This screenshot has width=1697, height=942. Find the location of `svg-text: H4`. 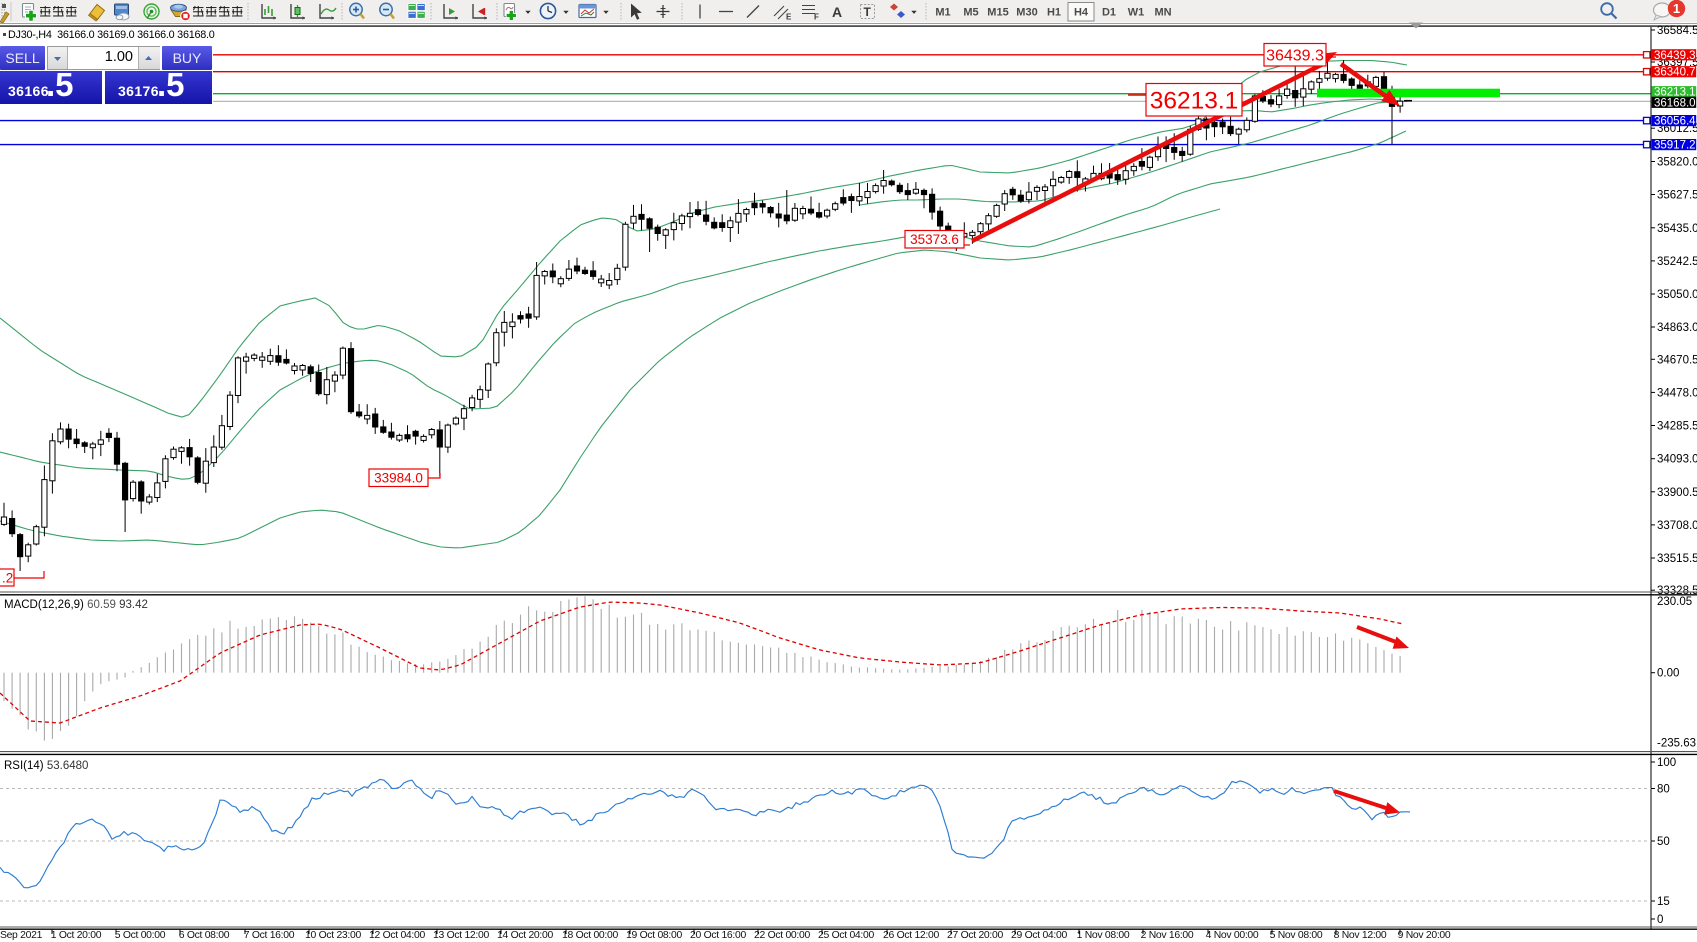

svg-text: H4 is located at coordinates (1081, 13).